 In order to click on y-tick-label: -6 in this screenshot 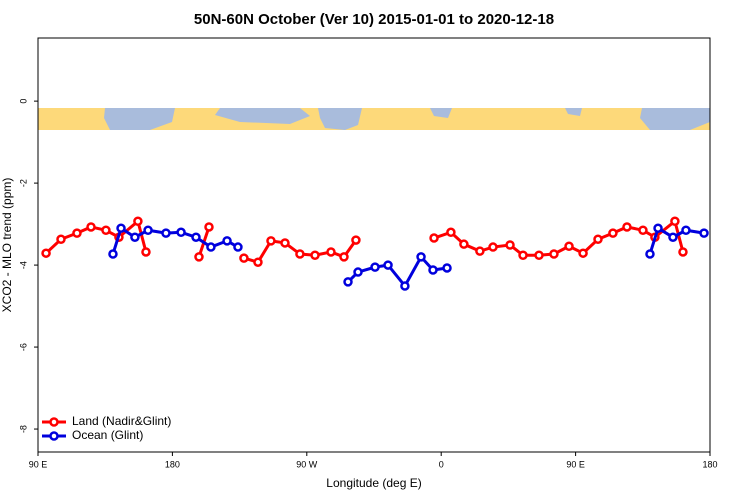, I will do `click(23, 347)`.